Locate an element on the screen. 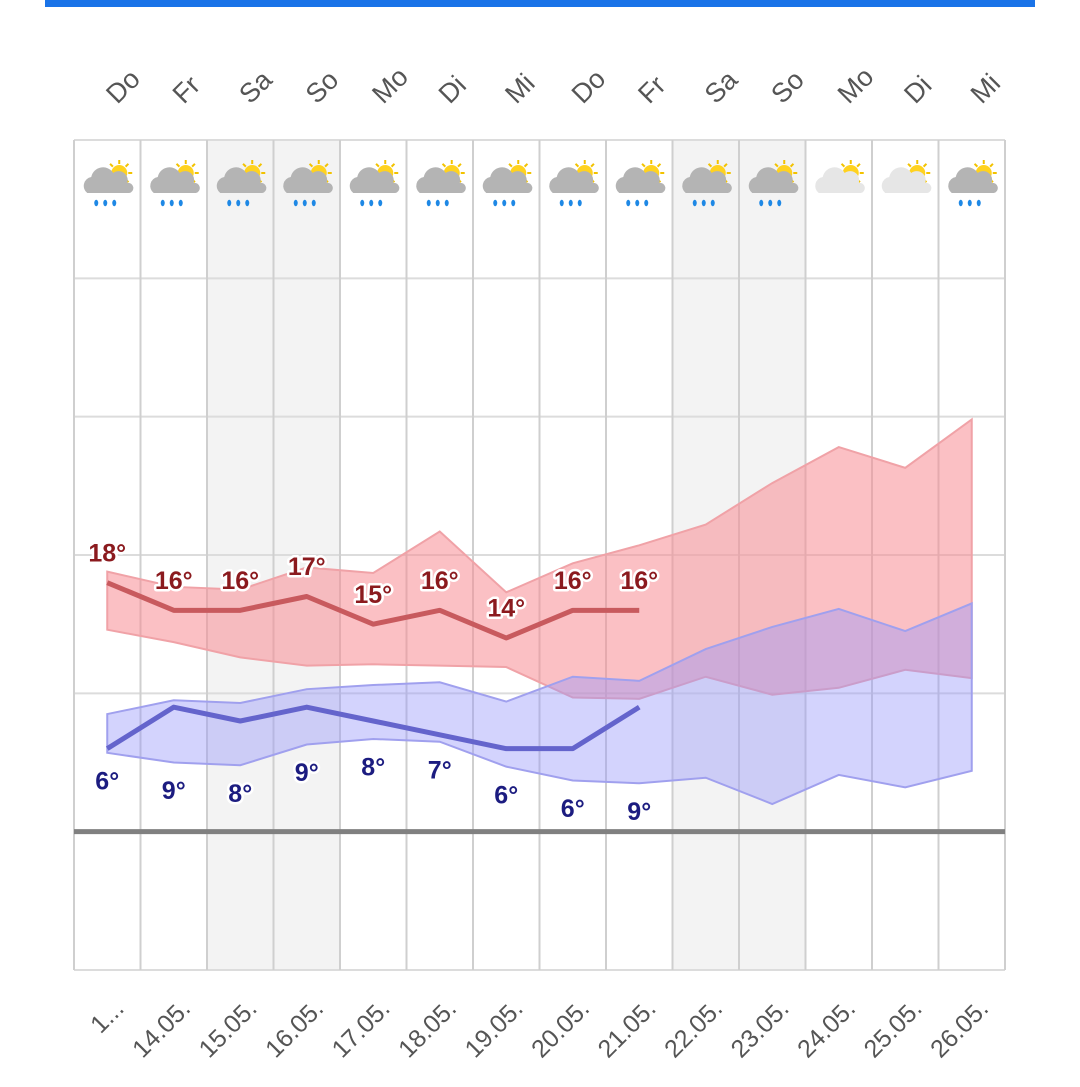  date-label: 18.05. is located at coordinates (427, 1028).